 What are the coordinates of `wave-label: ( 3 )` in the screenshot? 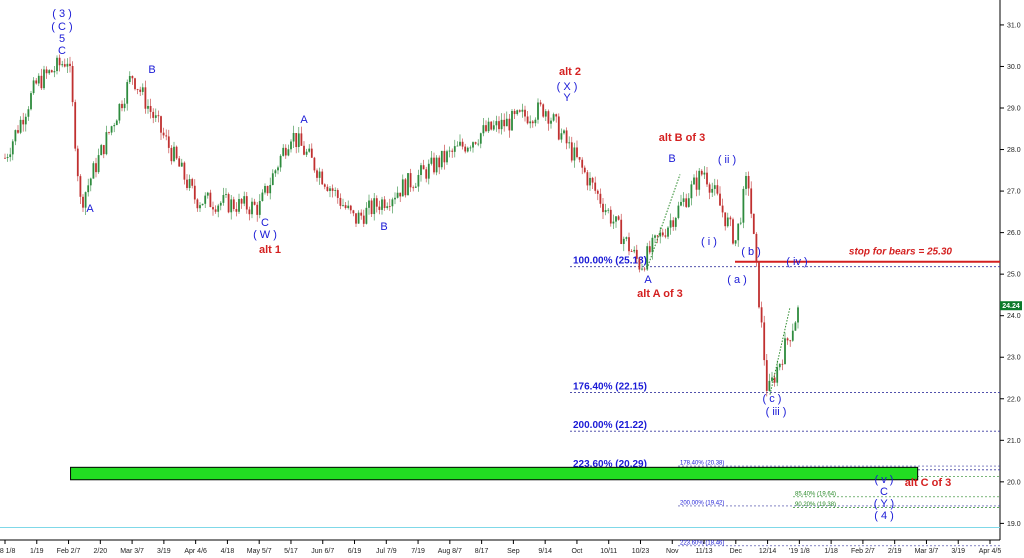 It's located at (62, 14).